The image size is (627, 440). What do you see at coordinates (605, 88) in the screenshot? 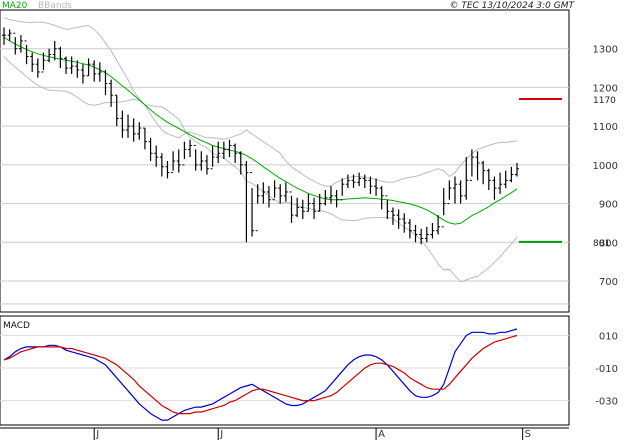
I see `main-y-tick-label: 1200` at bounding box center [605, 88].